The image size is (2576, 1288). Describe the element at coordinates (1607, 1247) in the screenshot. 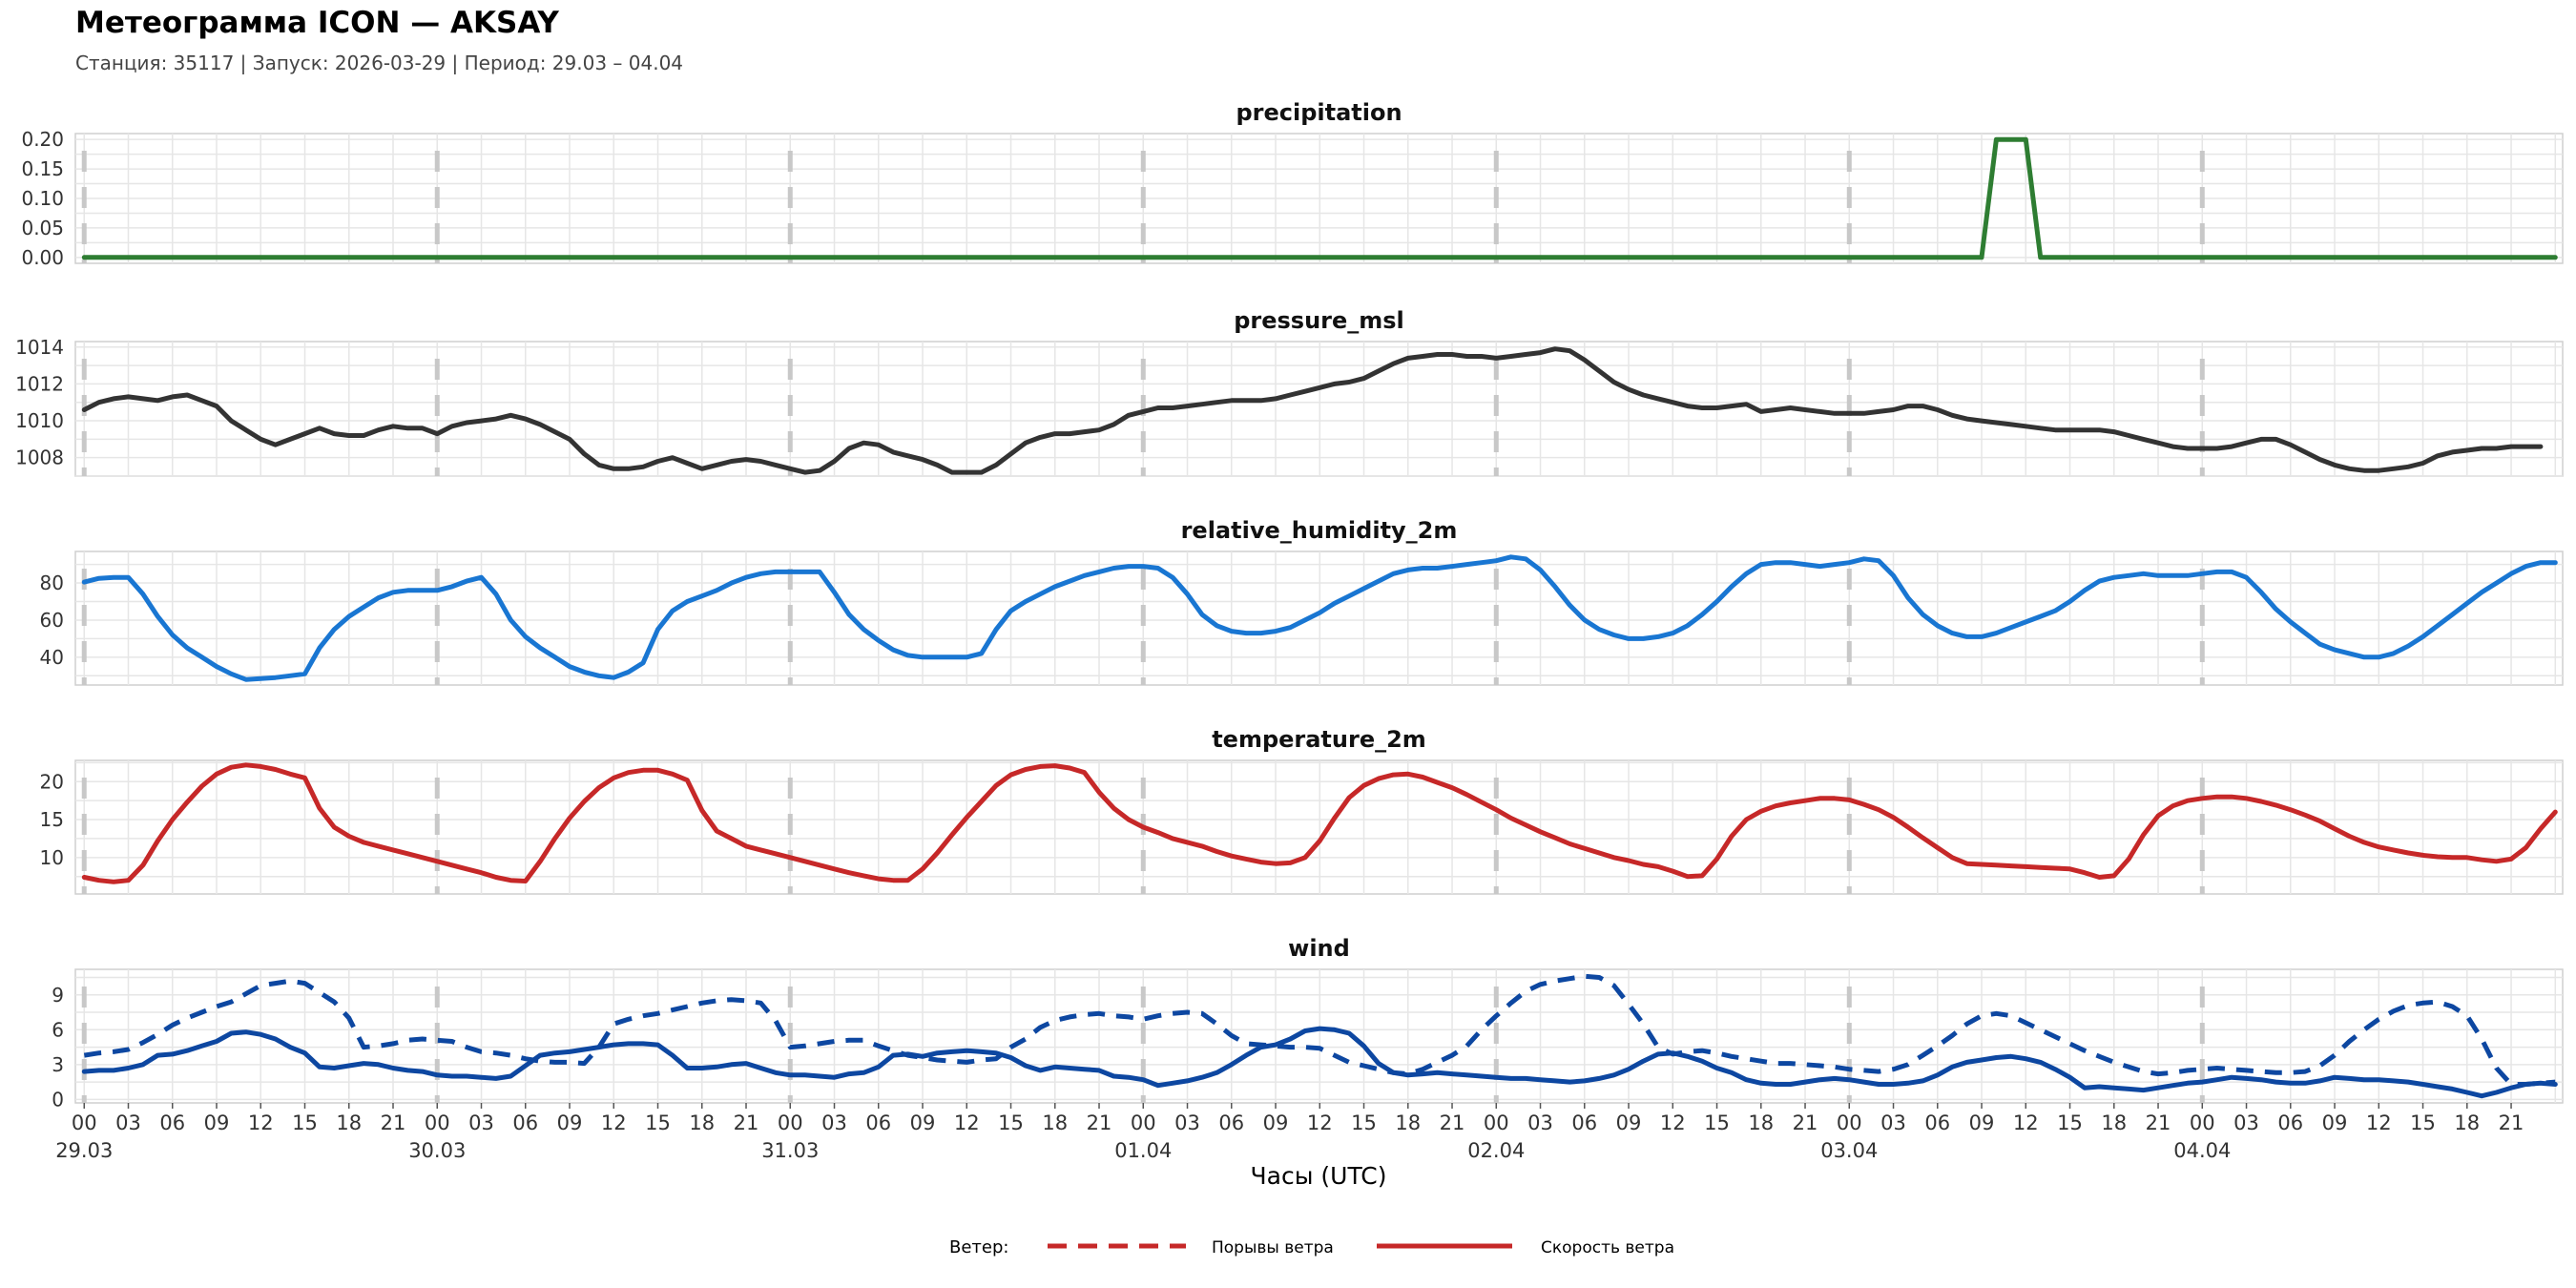

I see `legend-speed-label: Скорость ветра` at that location.